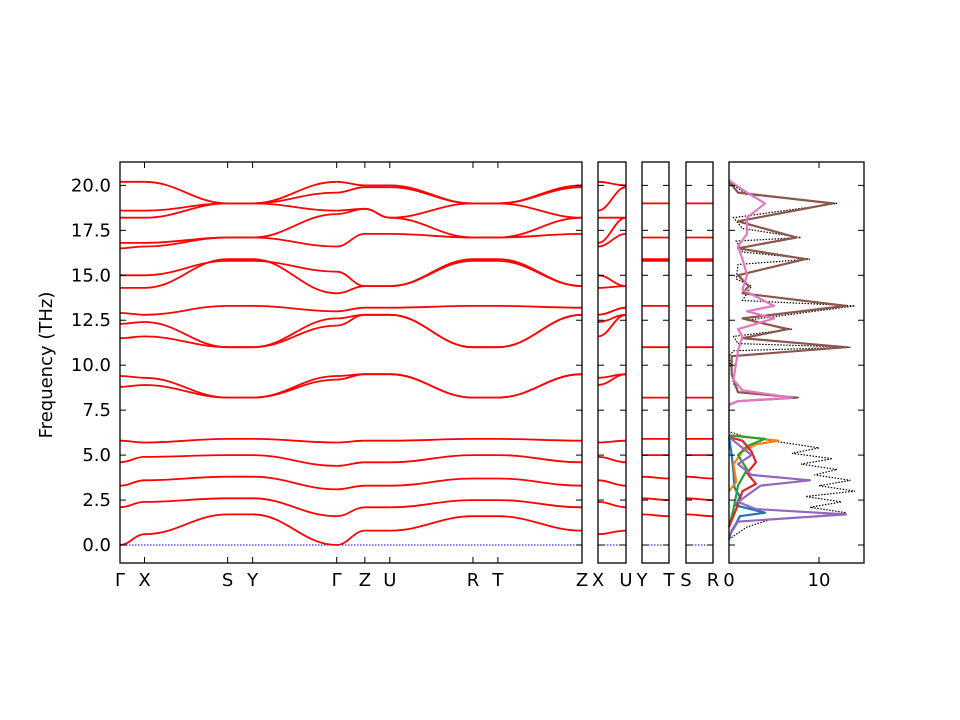  I want to click on dos-projection-line, so click(788, 293).